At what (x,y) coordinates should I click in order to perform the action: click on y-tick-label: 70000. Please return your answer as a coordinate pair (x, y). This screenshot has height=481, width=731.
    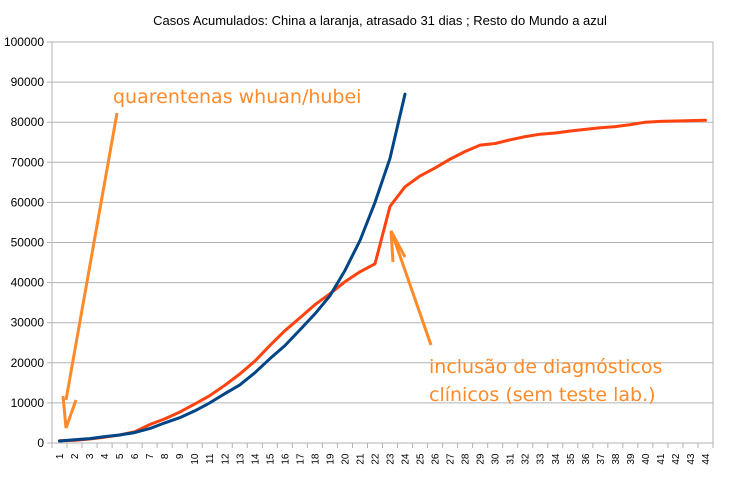
    Looking at the image, I should click on (28, 162).